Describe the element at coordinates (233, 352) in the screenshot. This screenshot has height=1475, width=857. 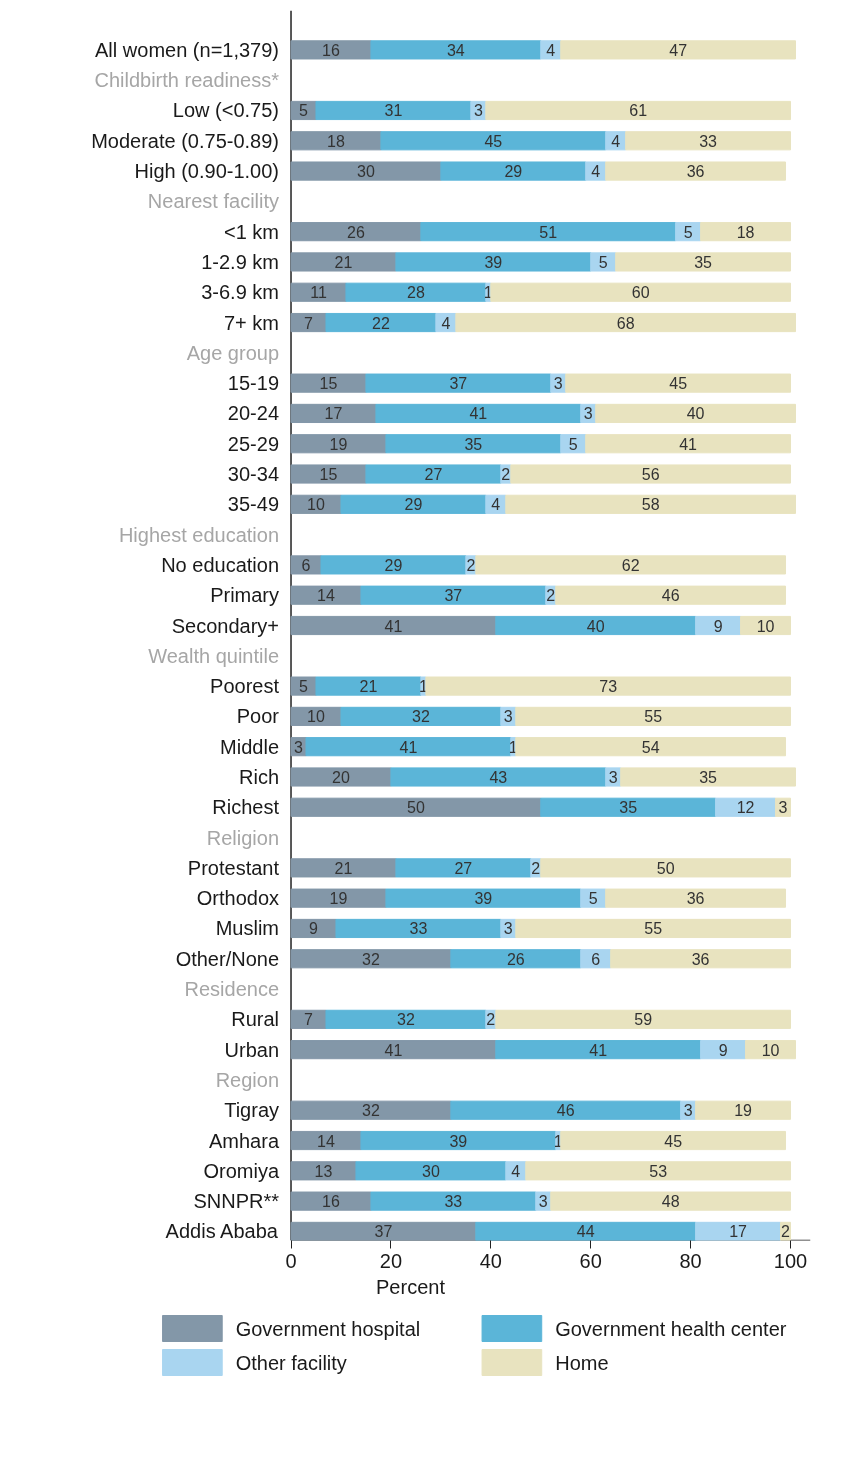
I see `y-tick-label: Age group` at that location.